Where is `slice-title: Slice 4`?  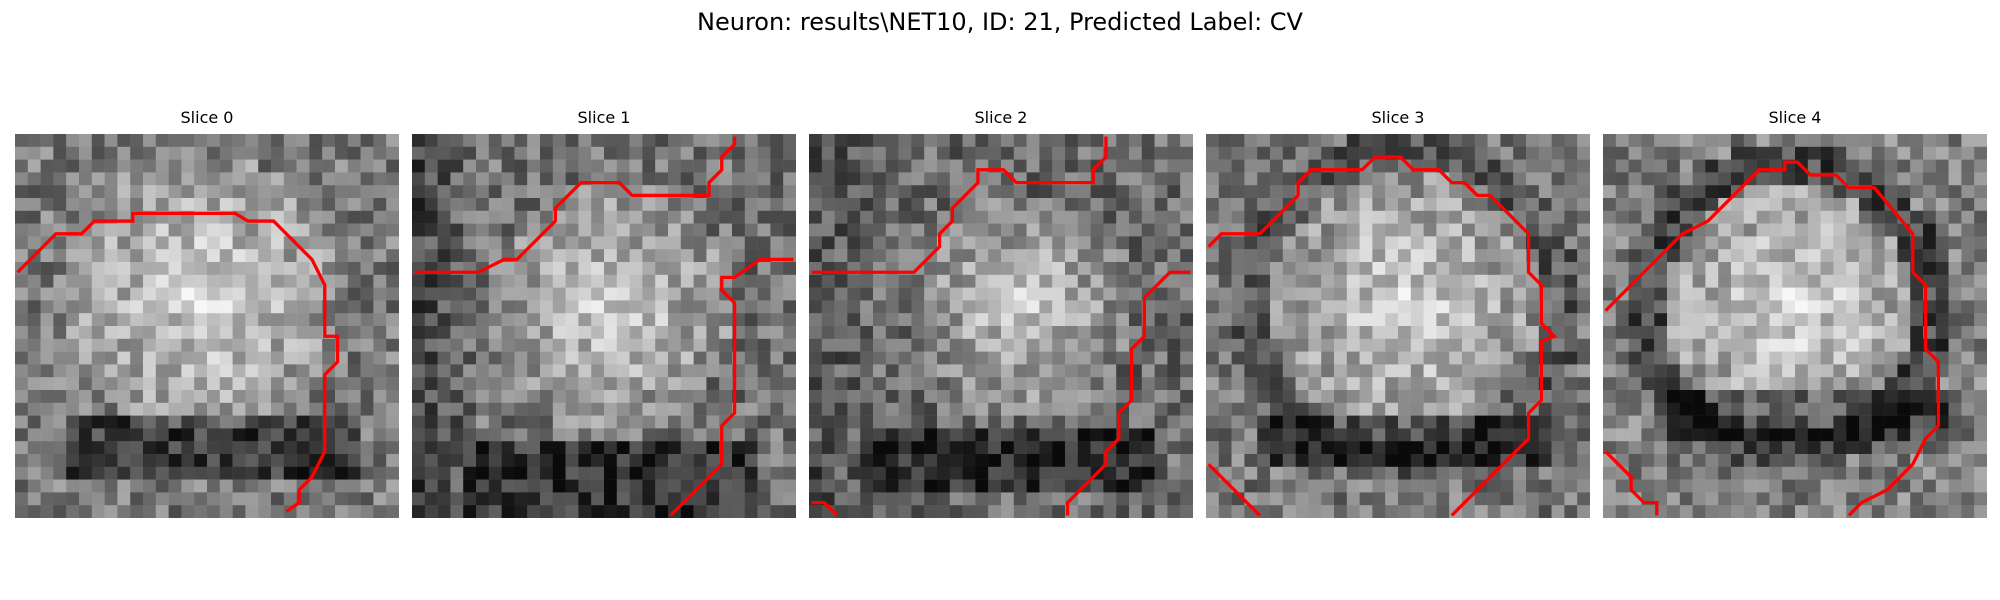 slice-title: Slice 4 is located at coordinates (1795, 117).